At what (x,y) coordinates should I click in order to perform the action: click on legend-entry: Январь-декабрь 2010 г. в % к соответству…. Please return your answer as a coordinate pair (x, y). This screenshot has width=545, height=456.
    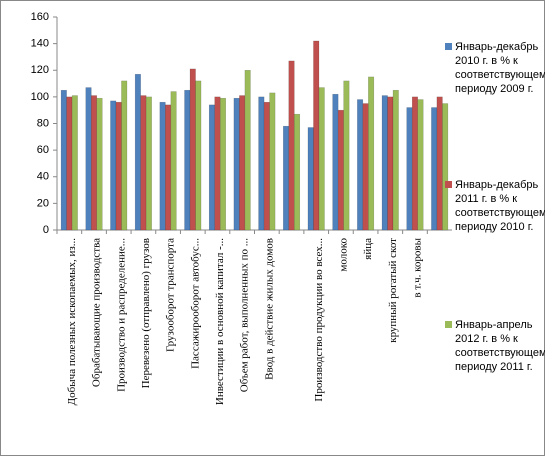
    Looking at the image, I should click on (495, 68).